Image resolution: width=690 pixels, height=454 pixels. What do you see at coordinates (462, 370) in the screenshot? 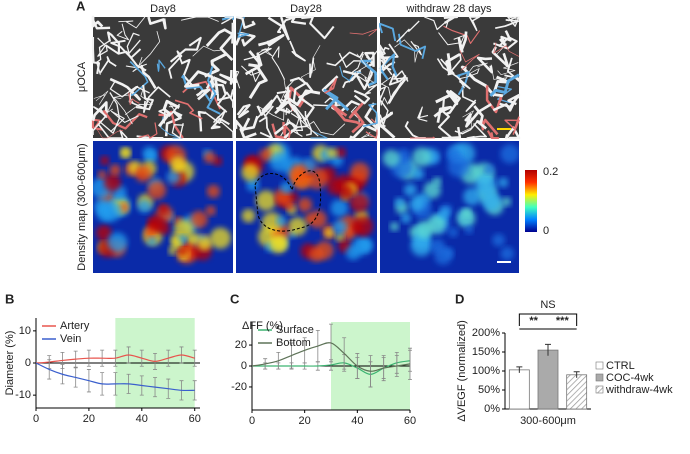
I see `y-axis-label: ΔVEGF (normalized)` at bounding box center [462, 370].